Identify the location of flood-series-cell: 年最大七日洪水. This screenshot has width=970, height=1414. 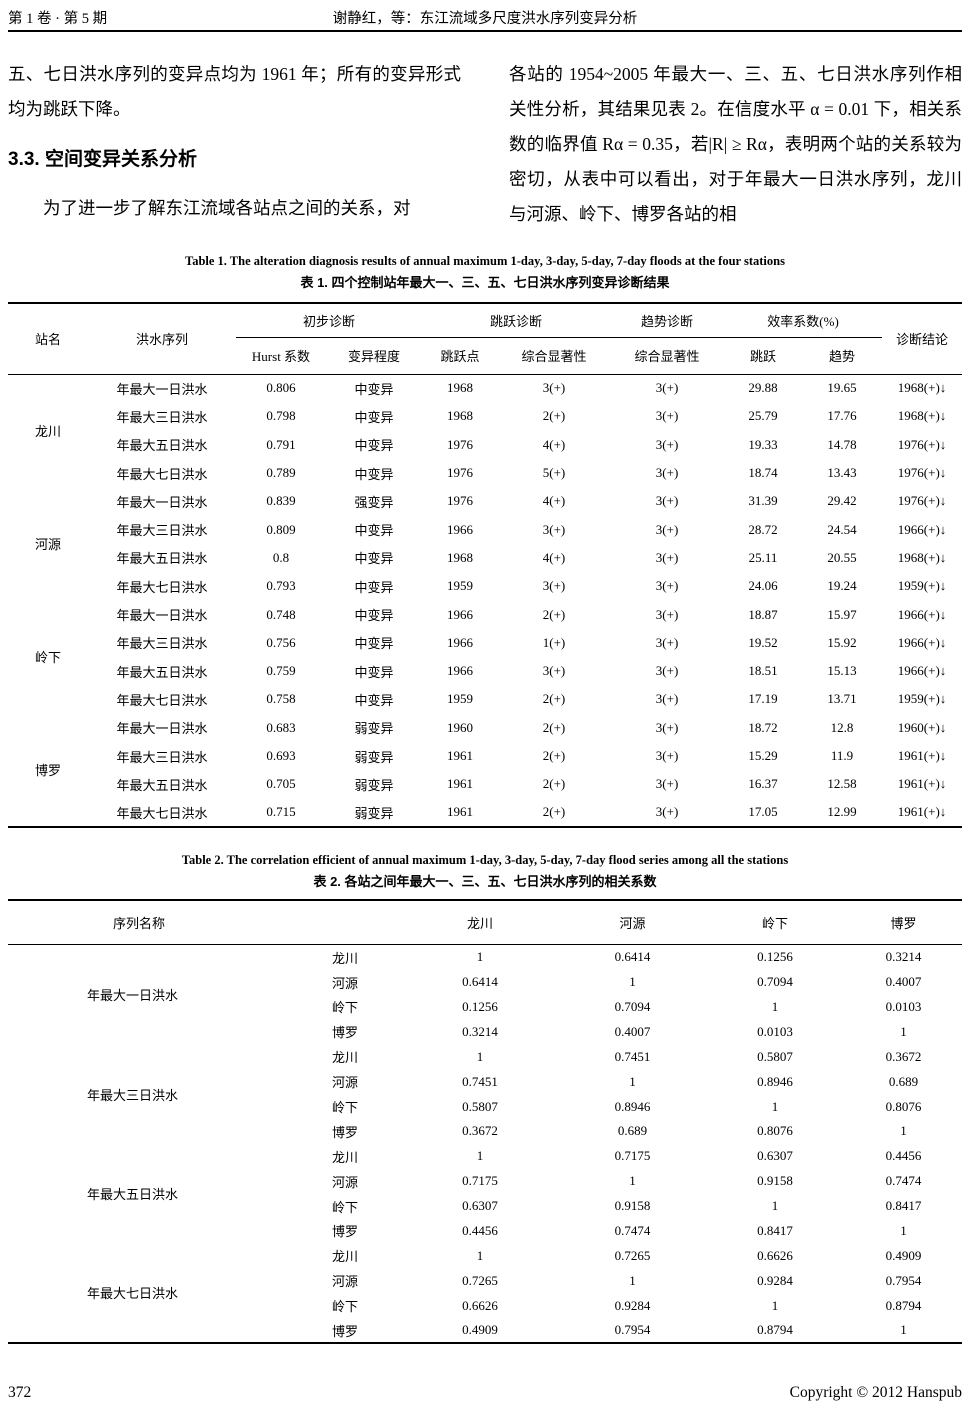
(162, 474).